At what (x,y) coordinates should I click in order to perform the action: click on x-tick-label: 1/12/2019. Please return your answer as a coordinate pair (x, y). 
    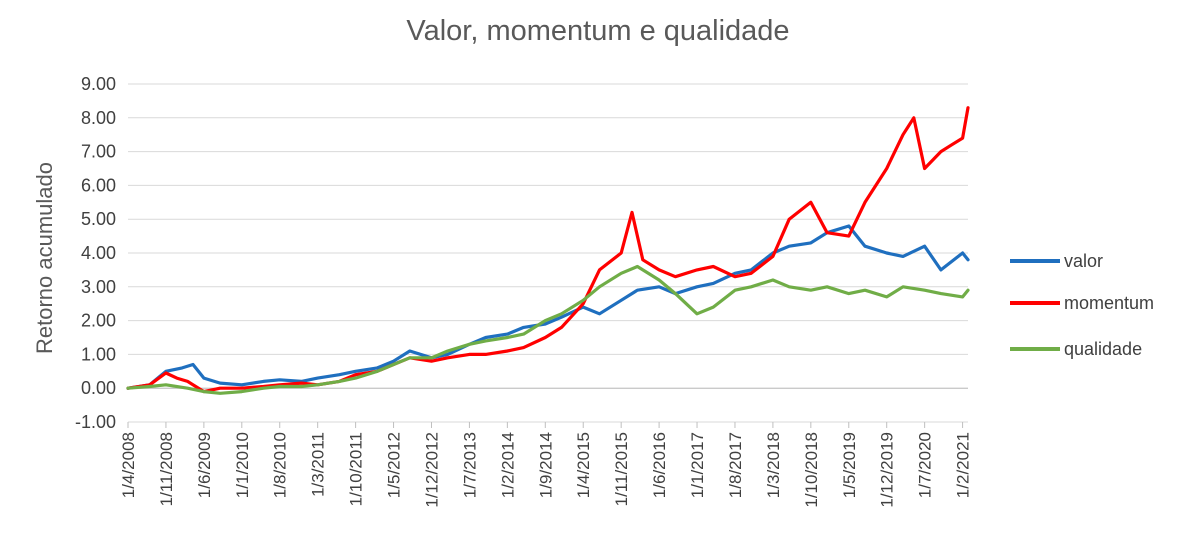
    Looking at the image, I should click on (887, 470).